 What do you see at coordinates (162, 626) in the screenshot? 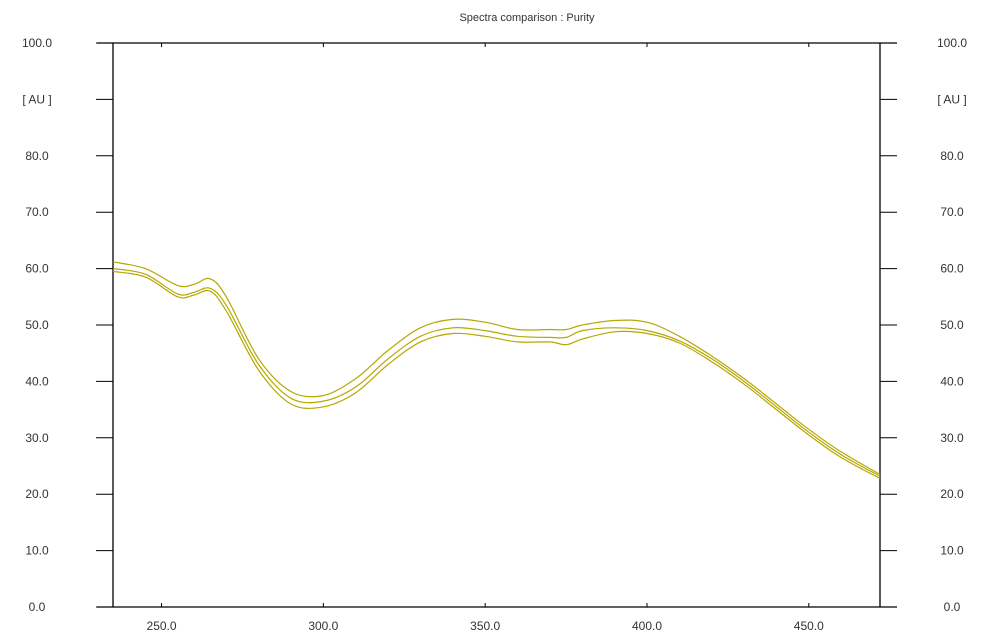
I see `x-tick-label: 250.0` at bounding box center [162, 626].